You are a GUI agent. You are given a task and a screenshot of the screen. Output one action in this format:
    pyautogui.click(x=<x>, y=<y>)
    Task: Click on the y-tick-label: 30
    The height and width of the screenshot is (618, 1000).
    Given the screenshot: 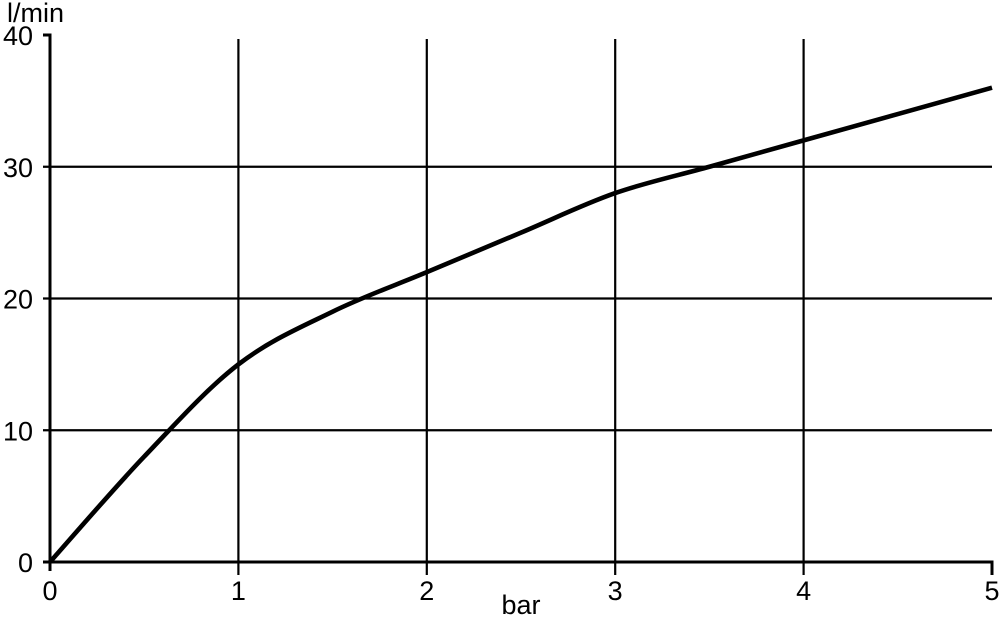 What is the action you would take?
    pyautogui.click(x=18, y=168)
    